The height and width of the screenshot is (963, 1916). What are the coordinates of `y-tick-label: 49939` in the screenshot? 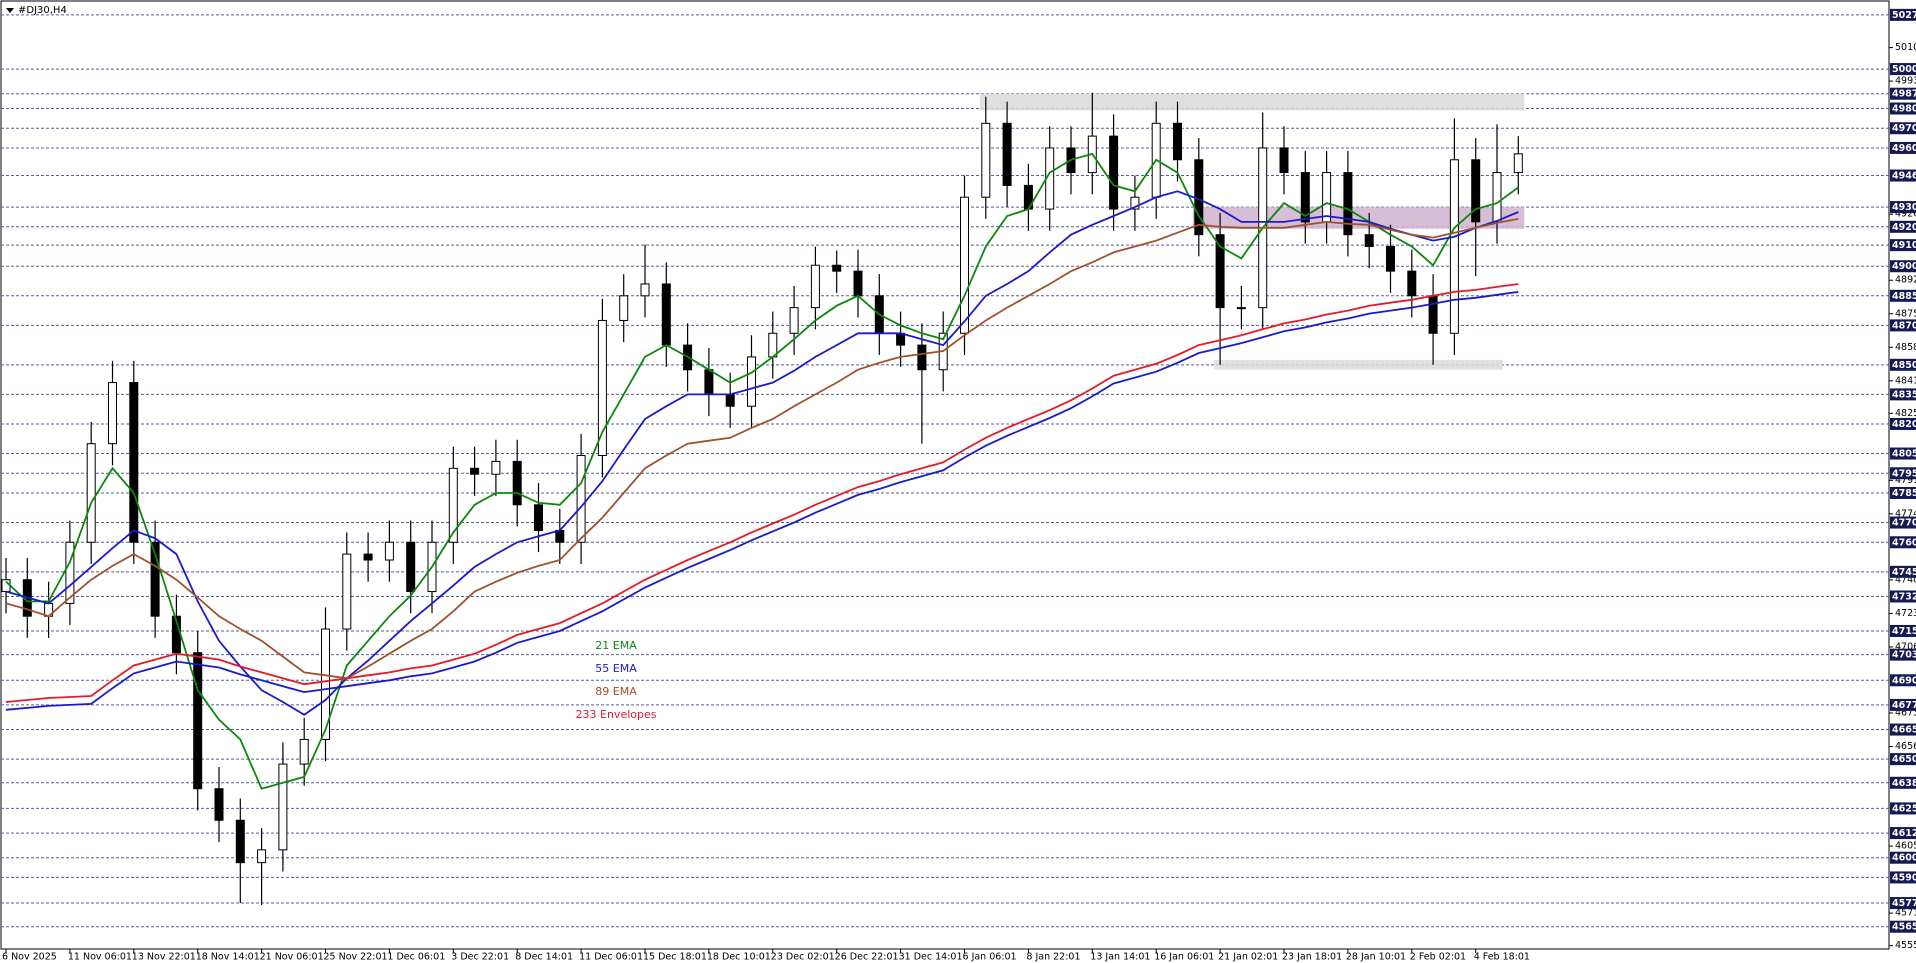 It's located at (1905, 81).